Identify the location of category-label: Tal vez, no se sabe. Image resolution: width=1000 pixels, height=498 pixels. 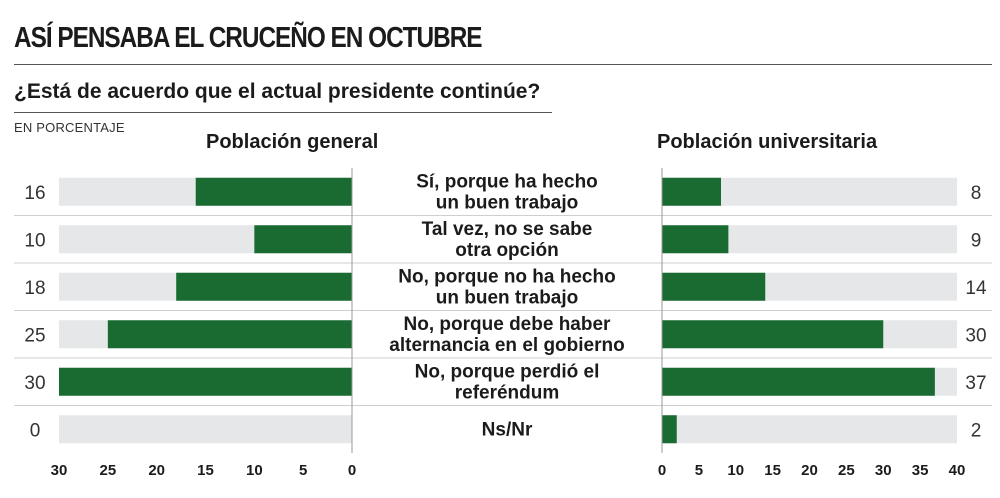
(507, 229).